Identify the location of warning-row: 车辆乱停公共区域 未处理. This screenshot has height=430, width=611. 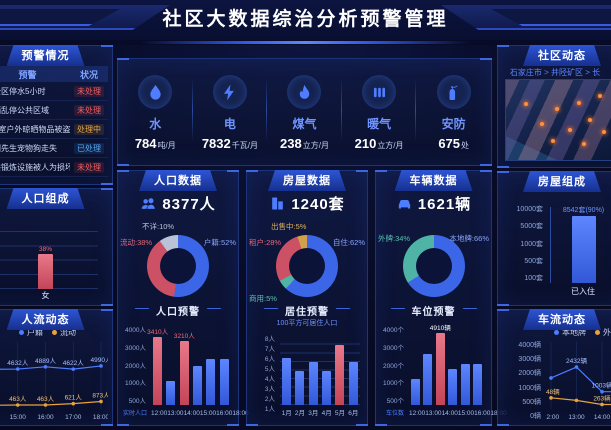
(54, 110).